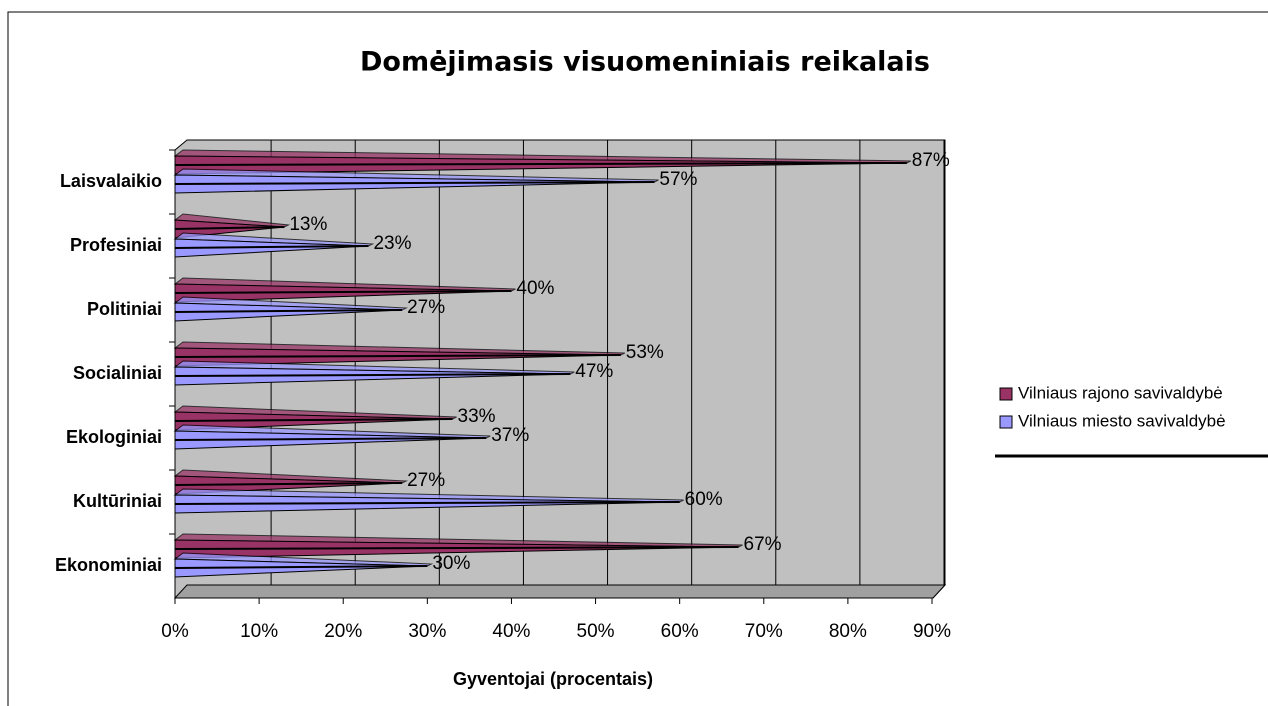  I want to click on chart-title: Domėjimasis visuomeniniais reikalais, so click(645, 62).